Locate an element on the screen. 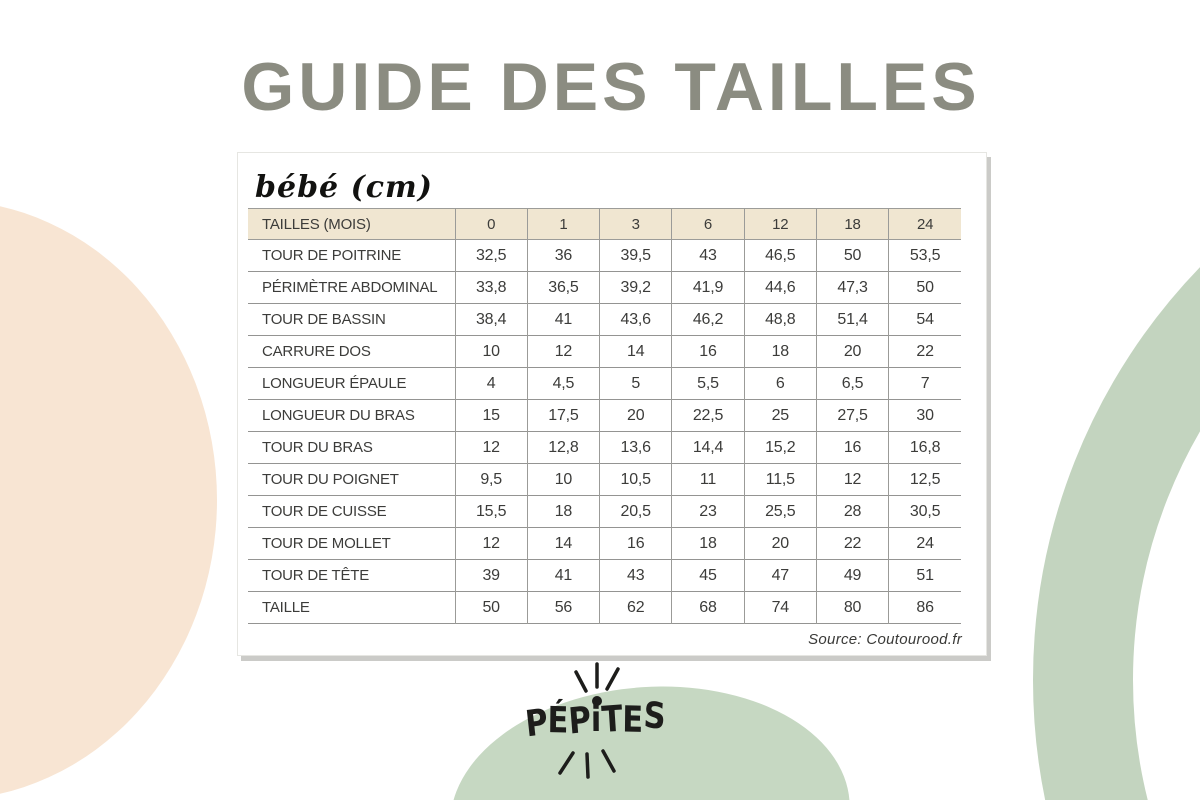 This screenshot has width=1200, height=800. value-cell: 36,5 is located at coordinates (563, 287).